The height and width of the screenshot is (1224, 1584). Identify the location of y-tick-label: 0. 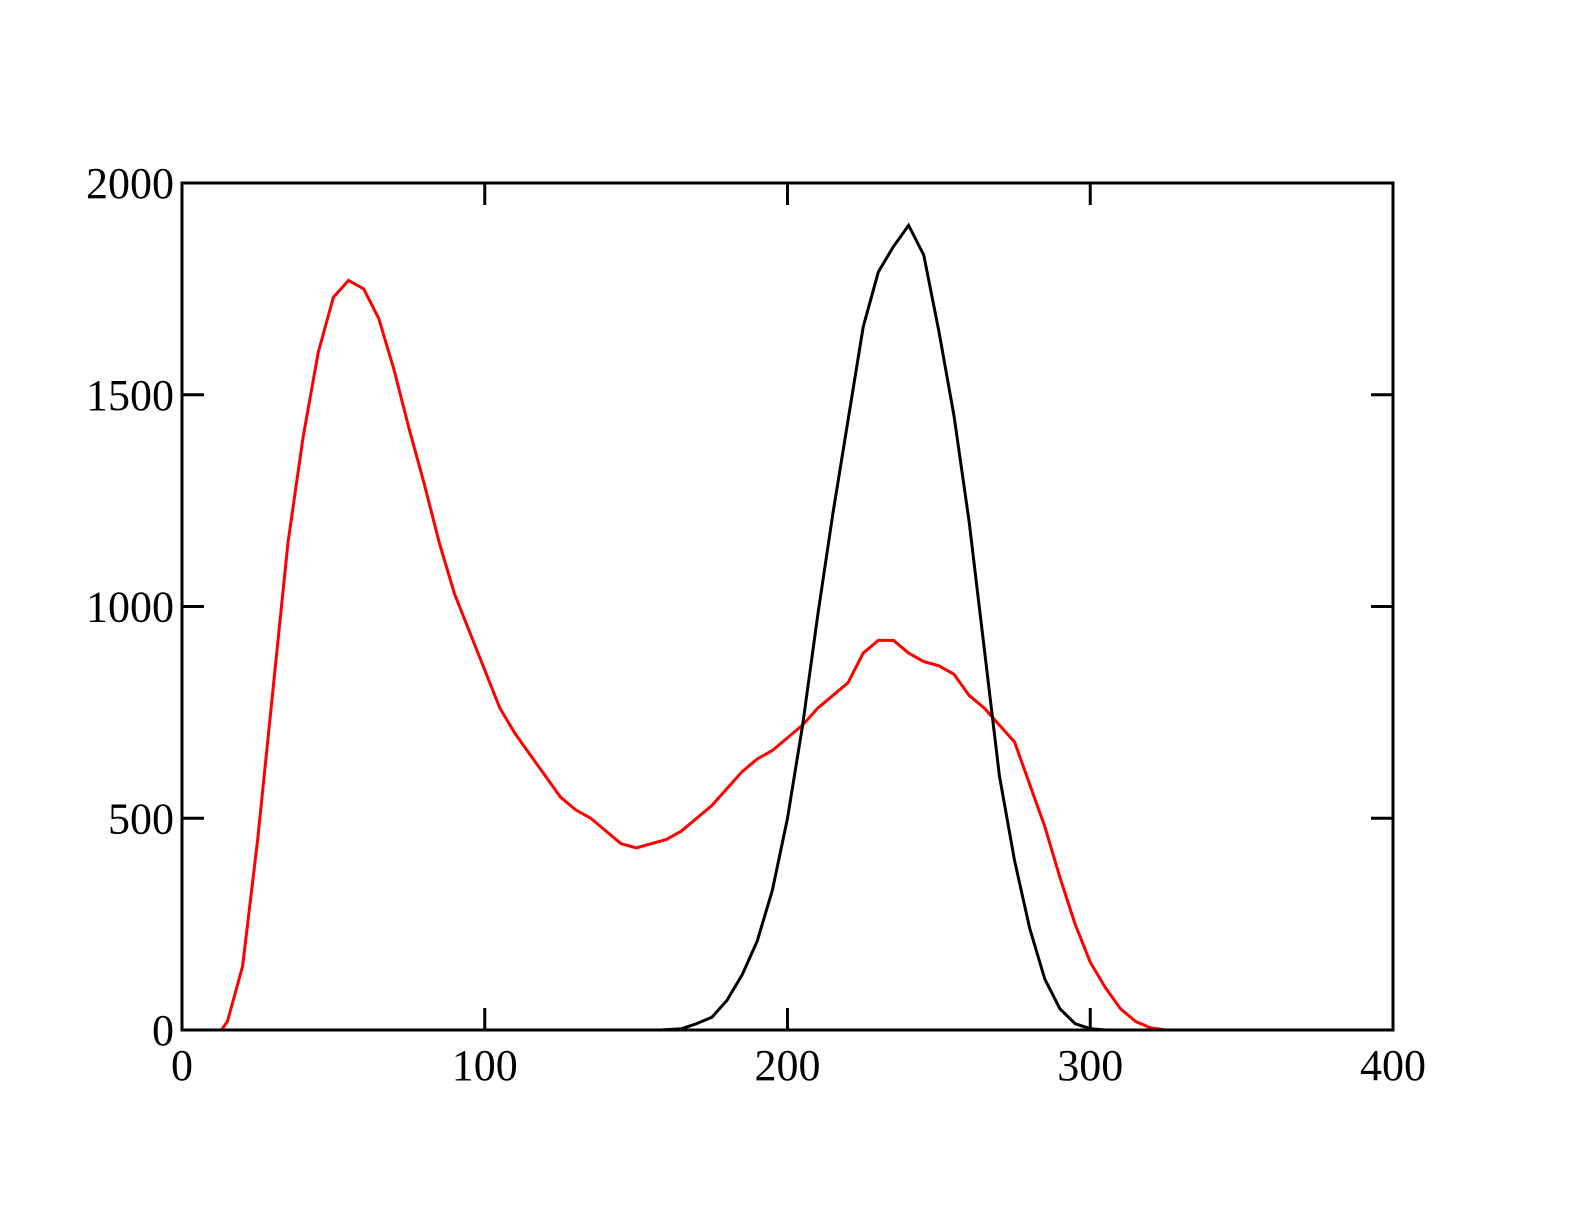
(163, 1030).